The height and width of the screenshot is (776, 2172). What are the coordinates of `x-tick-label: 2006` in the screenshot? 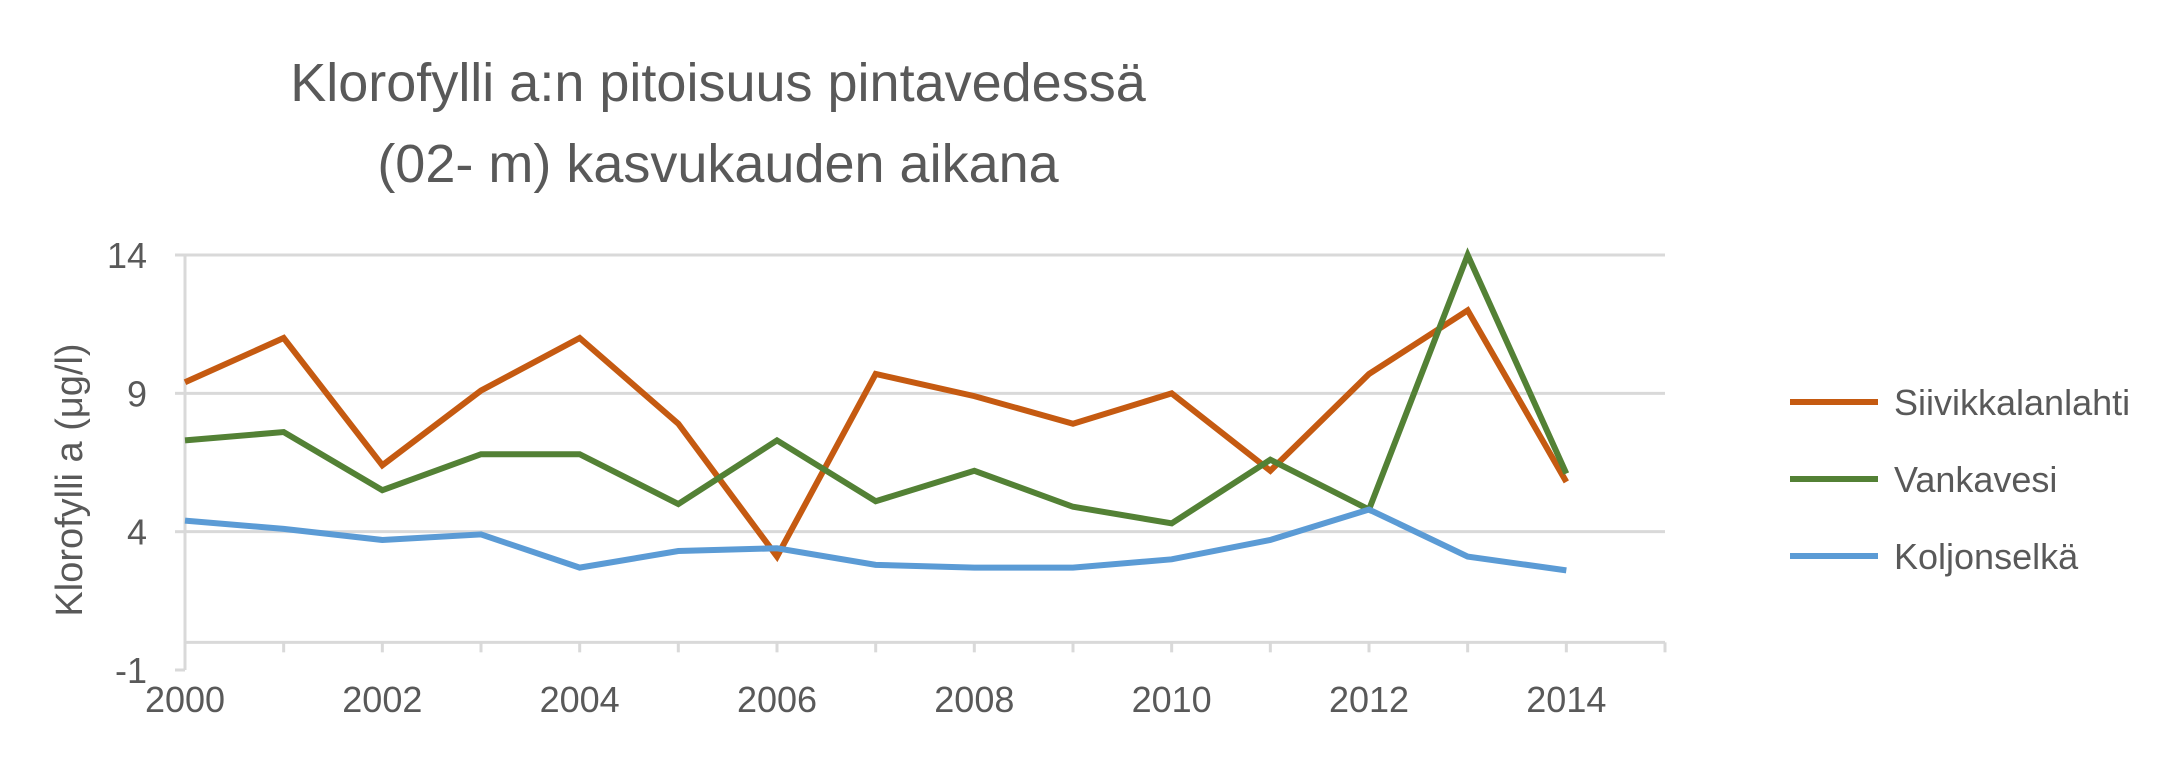 It's located at (777, 699).